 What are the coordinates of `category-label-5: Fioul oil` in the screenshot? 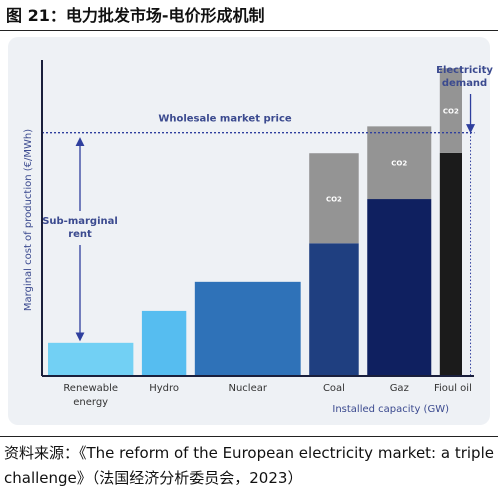 It's located at (453, 388).